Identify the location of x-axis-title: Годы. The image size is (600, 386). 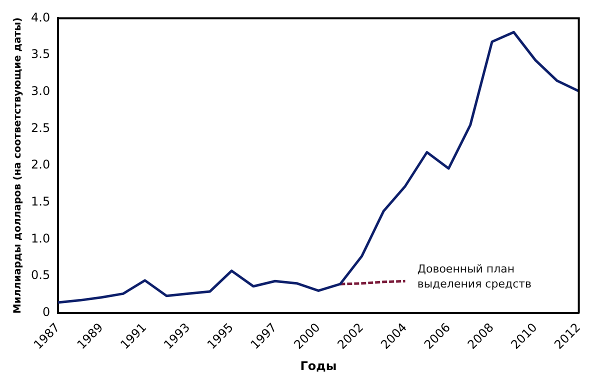
(318, 365).